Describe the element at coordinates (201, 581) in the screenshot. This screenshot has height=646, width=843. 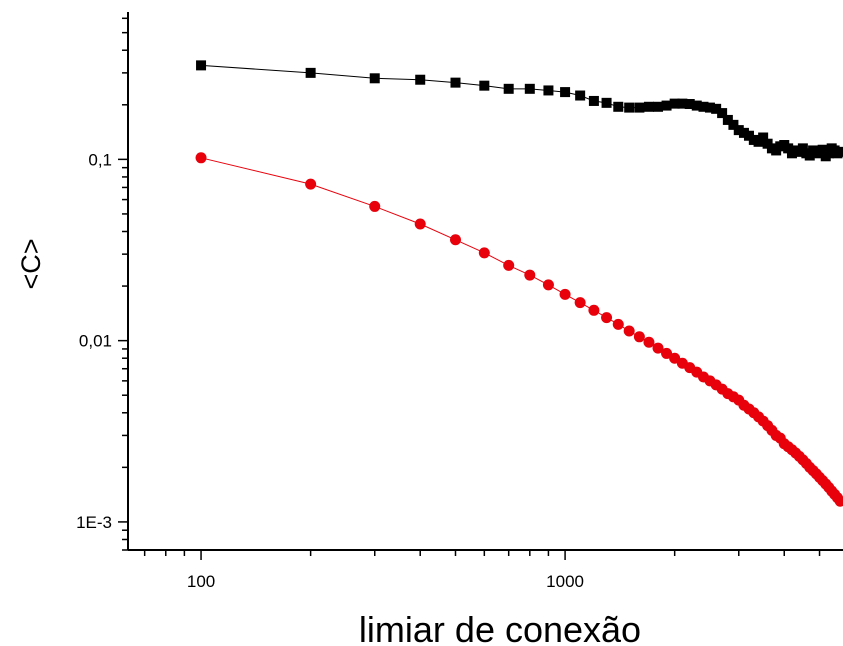
I see `x-tick-label: 100` at that location.